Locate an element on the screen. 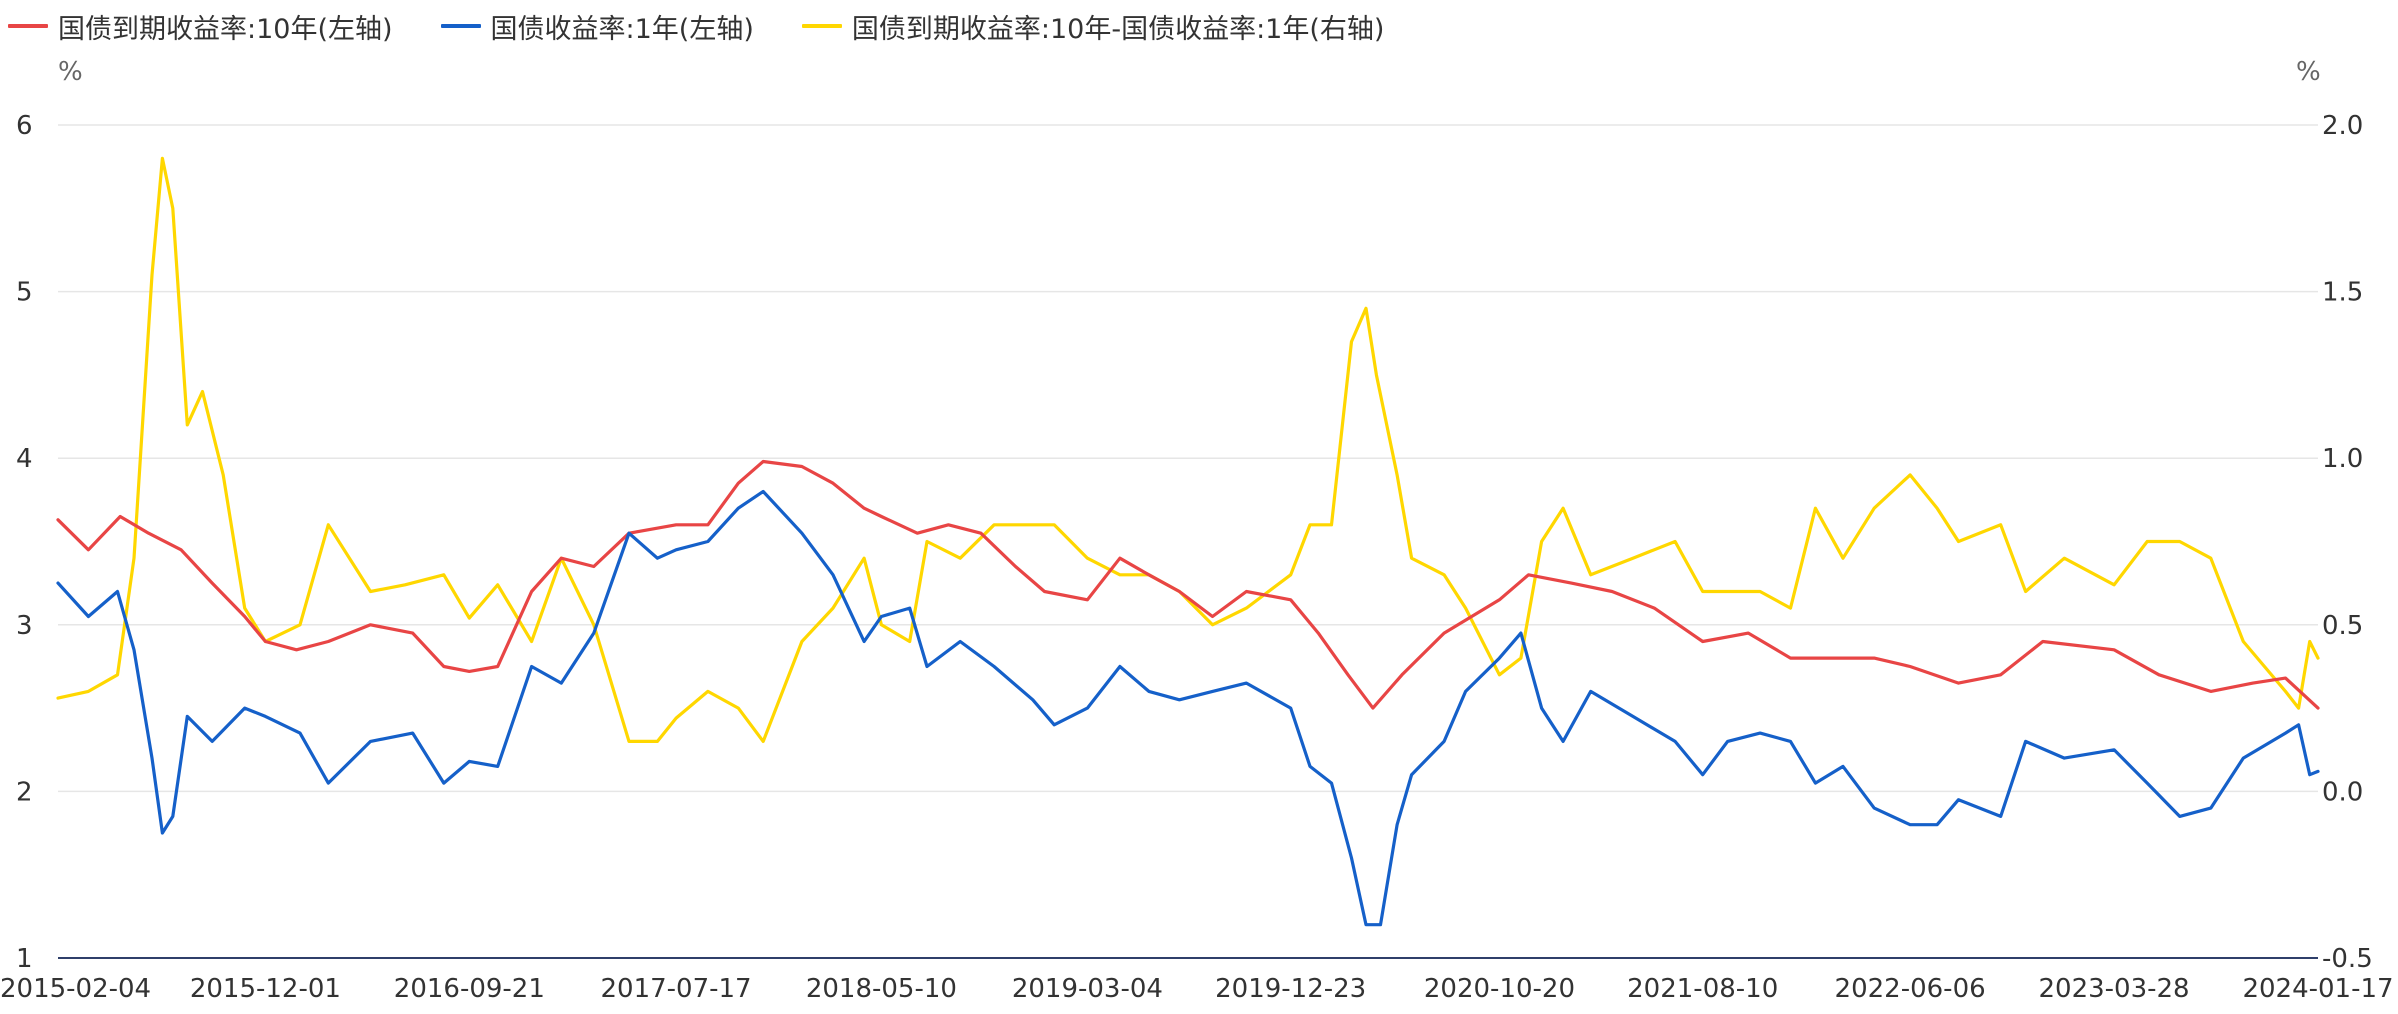 The height and width of the screenshot is (1014, 2398). right-tick-label: -0.5 is located at coordinates (2347, 959).